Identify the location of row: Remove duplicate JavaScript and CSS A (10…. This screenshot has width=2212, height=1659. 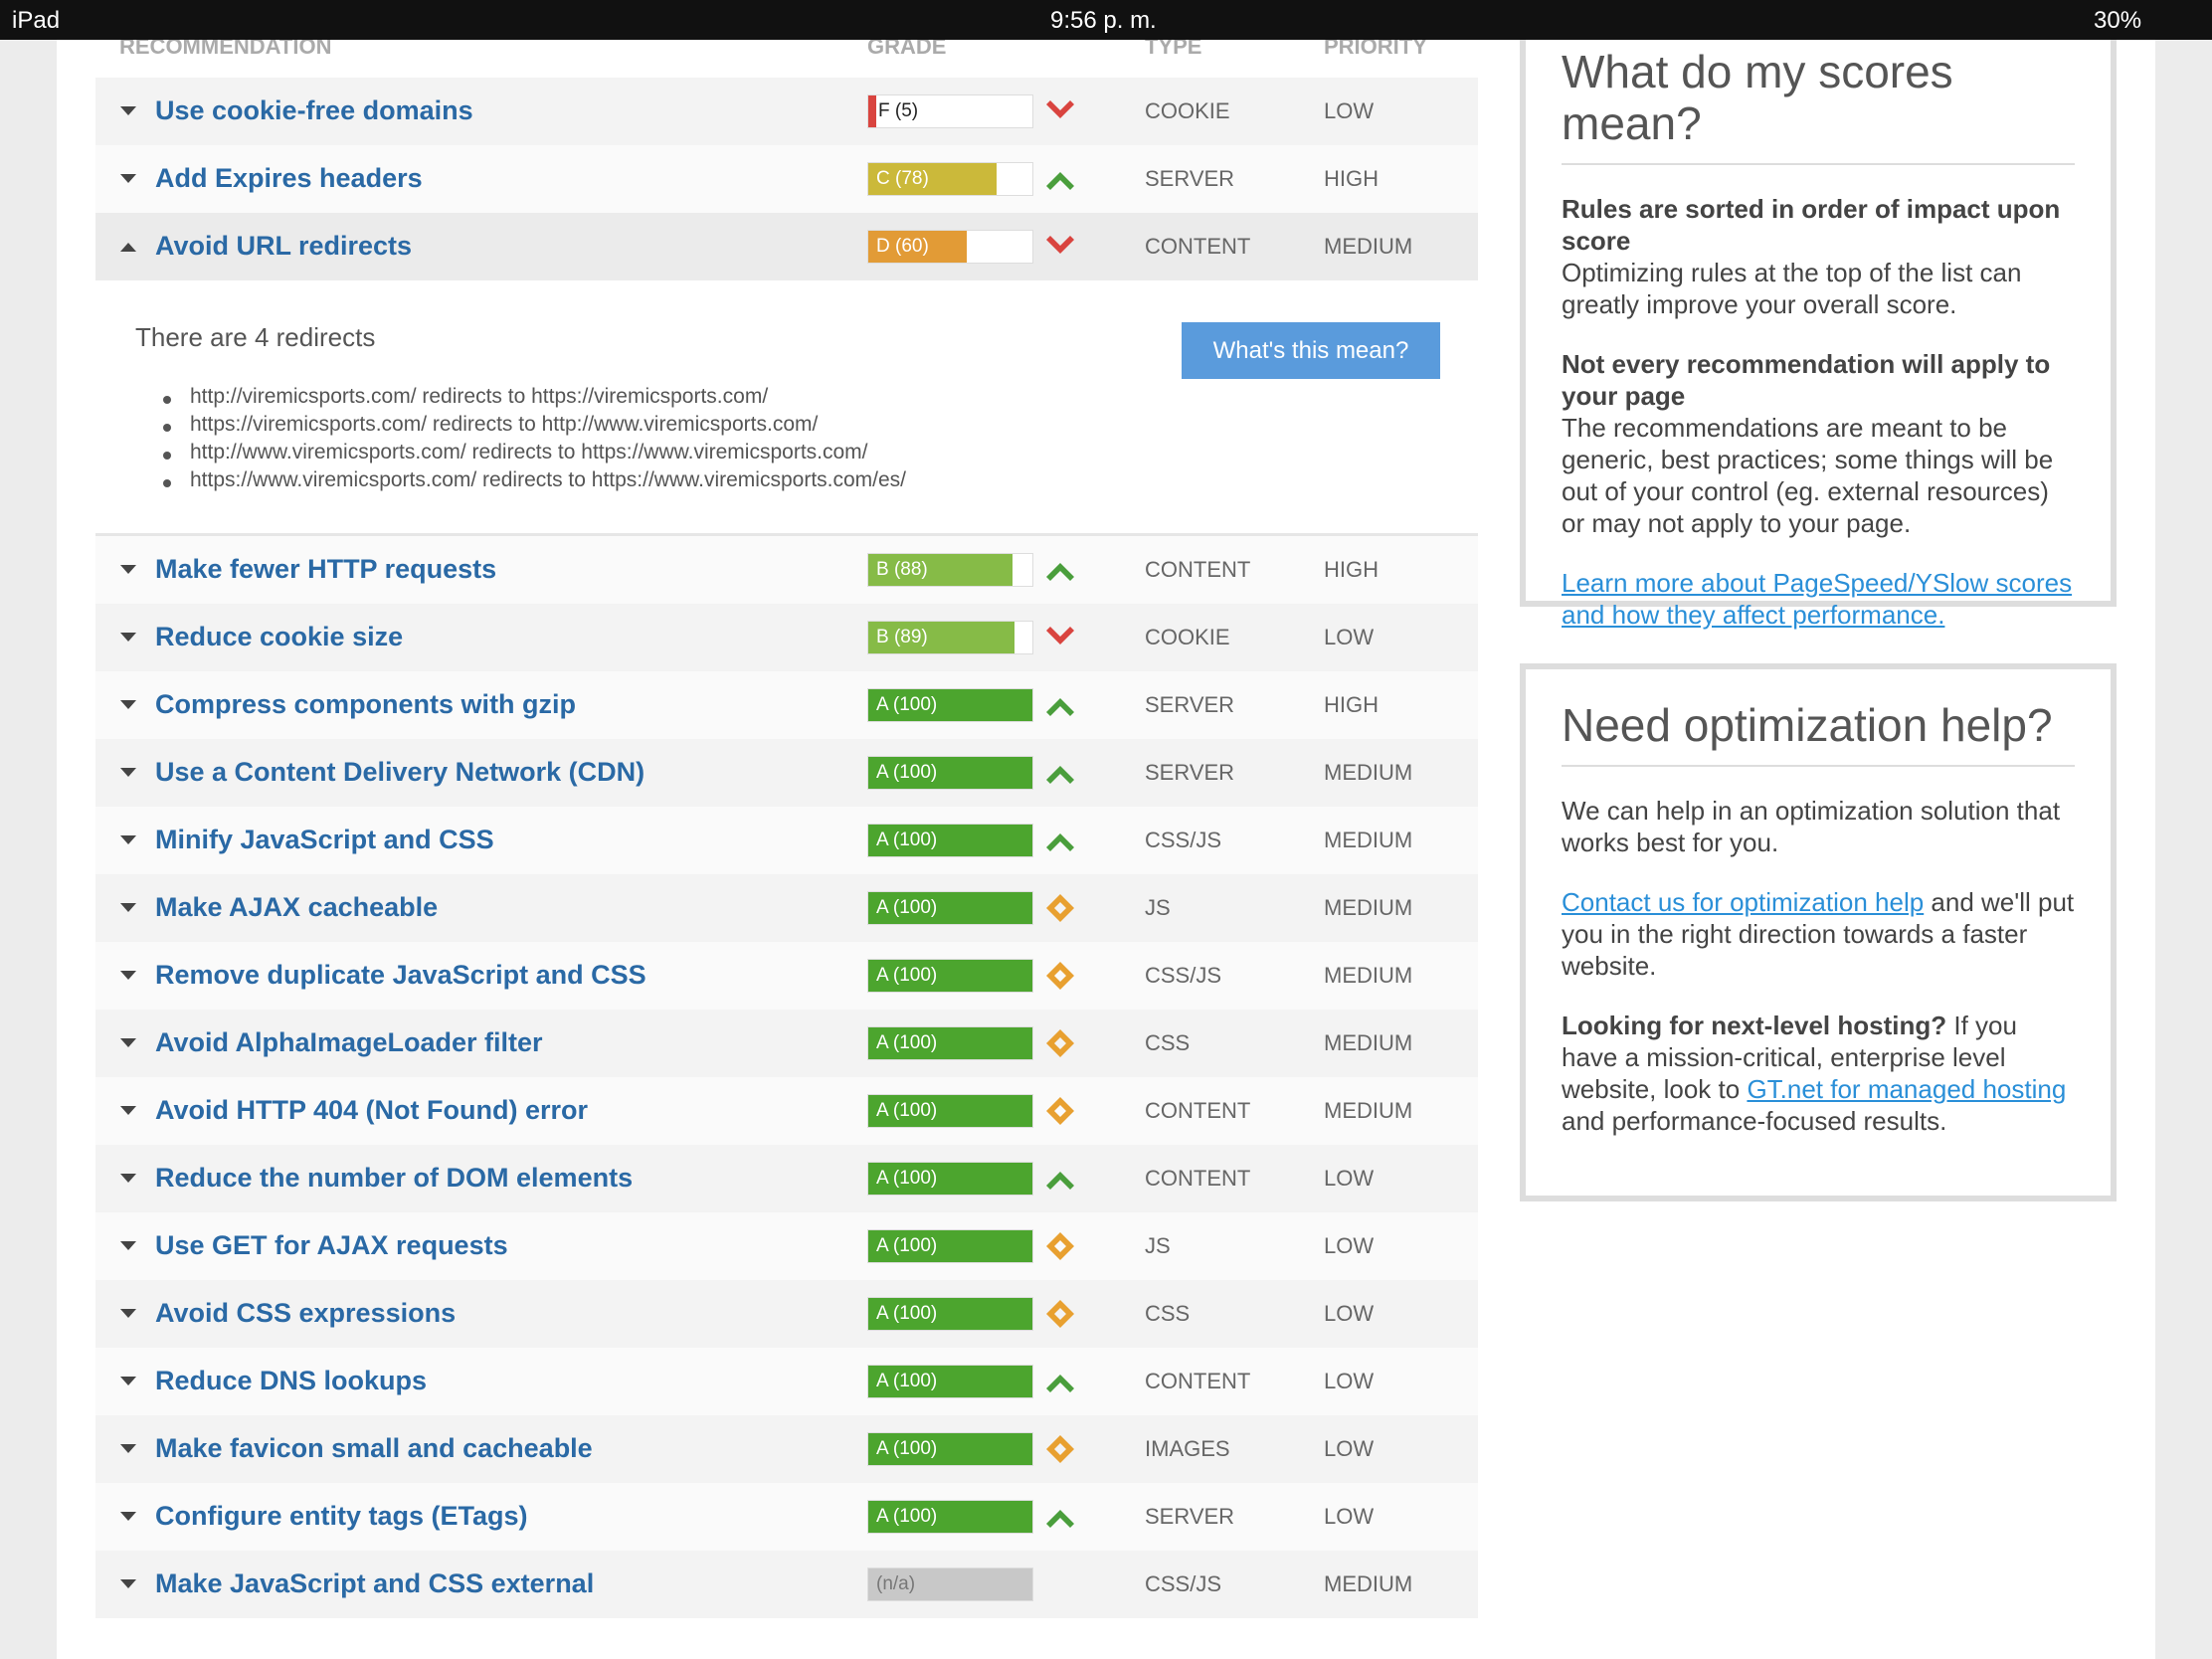
(786, 976).